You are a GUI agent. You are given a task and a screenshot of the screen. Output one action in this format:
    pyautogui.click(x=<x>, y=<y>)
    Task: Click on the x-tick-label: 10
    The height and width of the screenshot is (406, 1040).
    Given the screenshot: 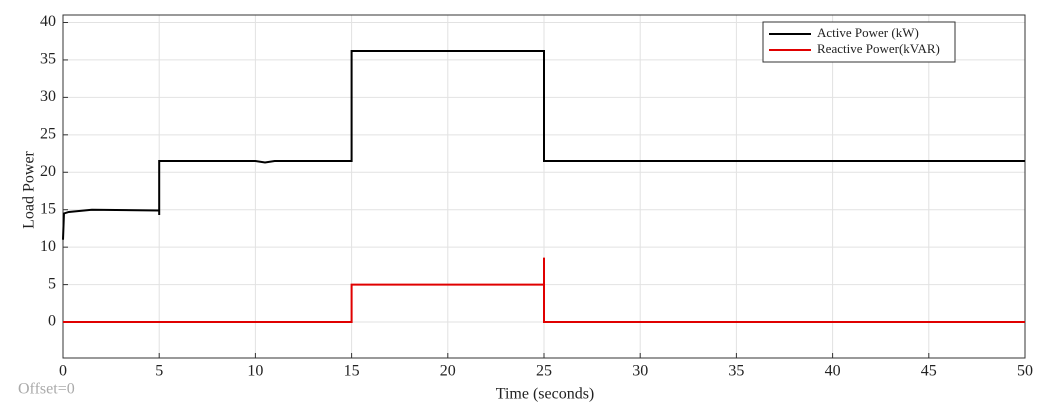 What is the action you would take?
    pyautogui.click(x=255, y=371)
    